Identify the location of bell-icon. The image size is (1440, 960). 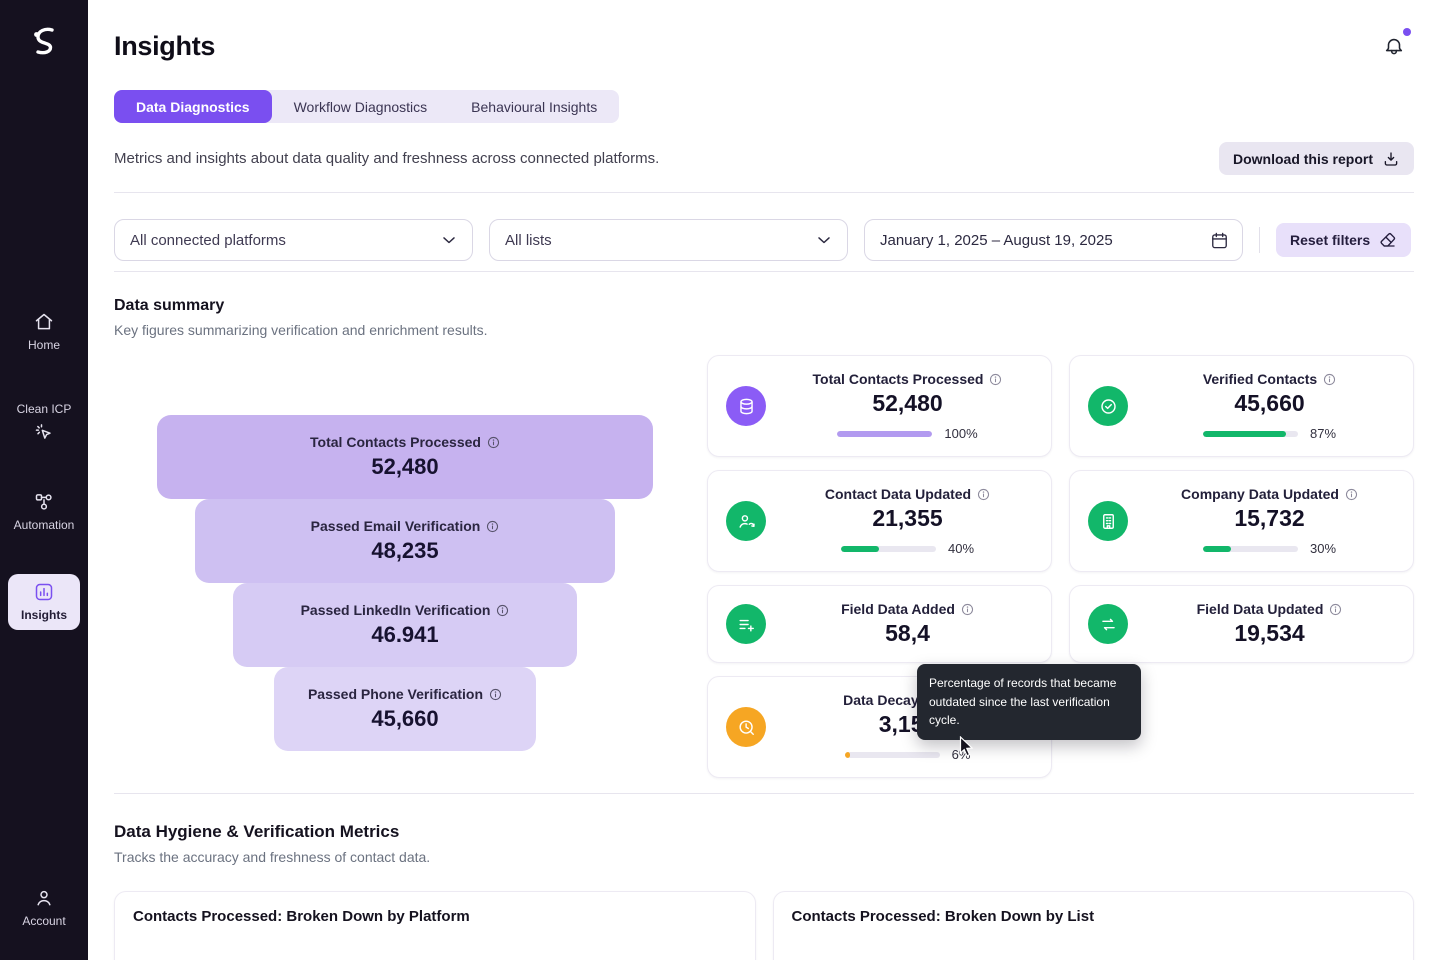
(1394, 46).